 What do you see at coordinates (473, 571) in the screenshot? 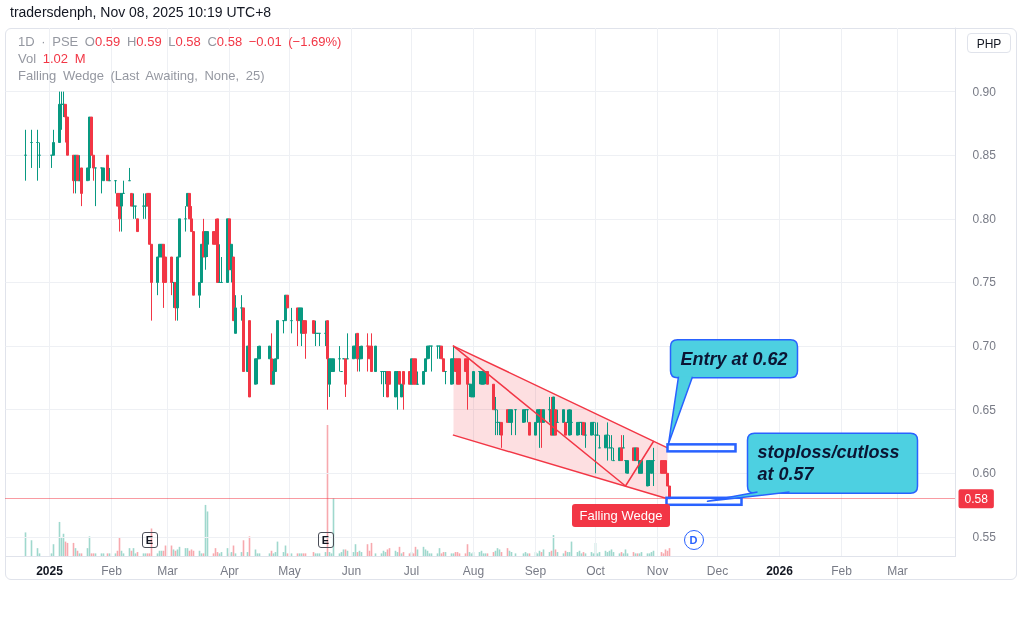
I see `x-tick-label: Aug` at bounding box center [473, 571].